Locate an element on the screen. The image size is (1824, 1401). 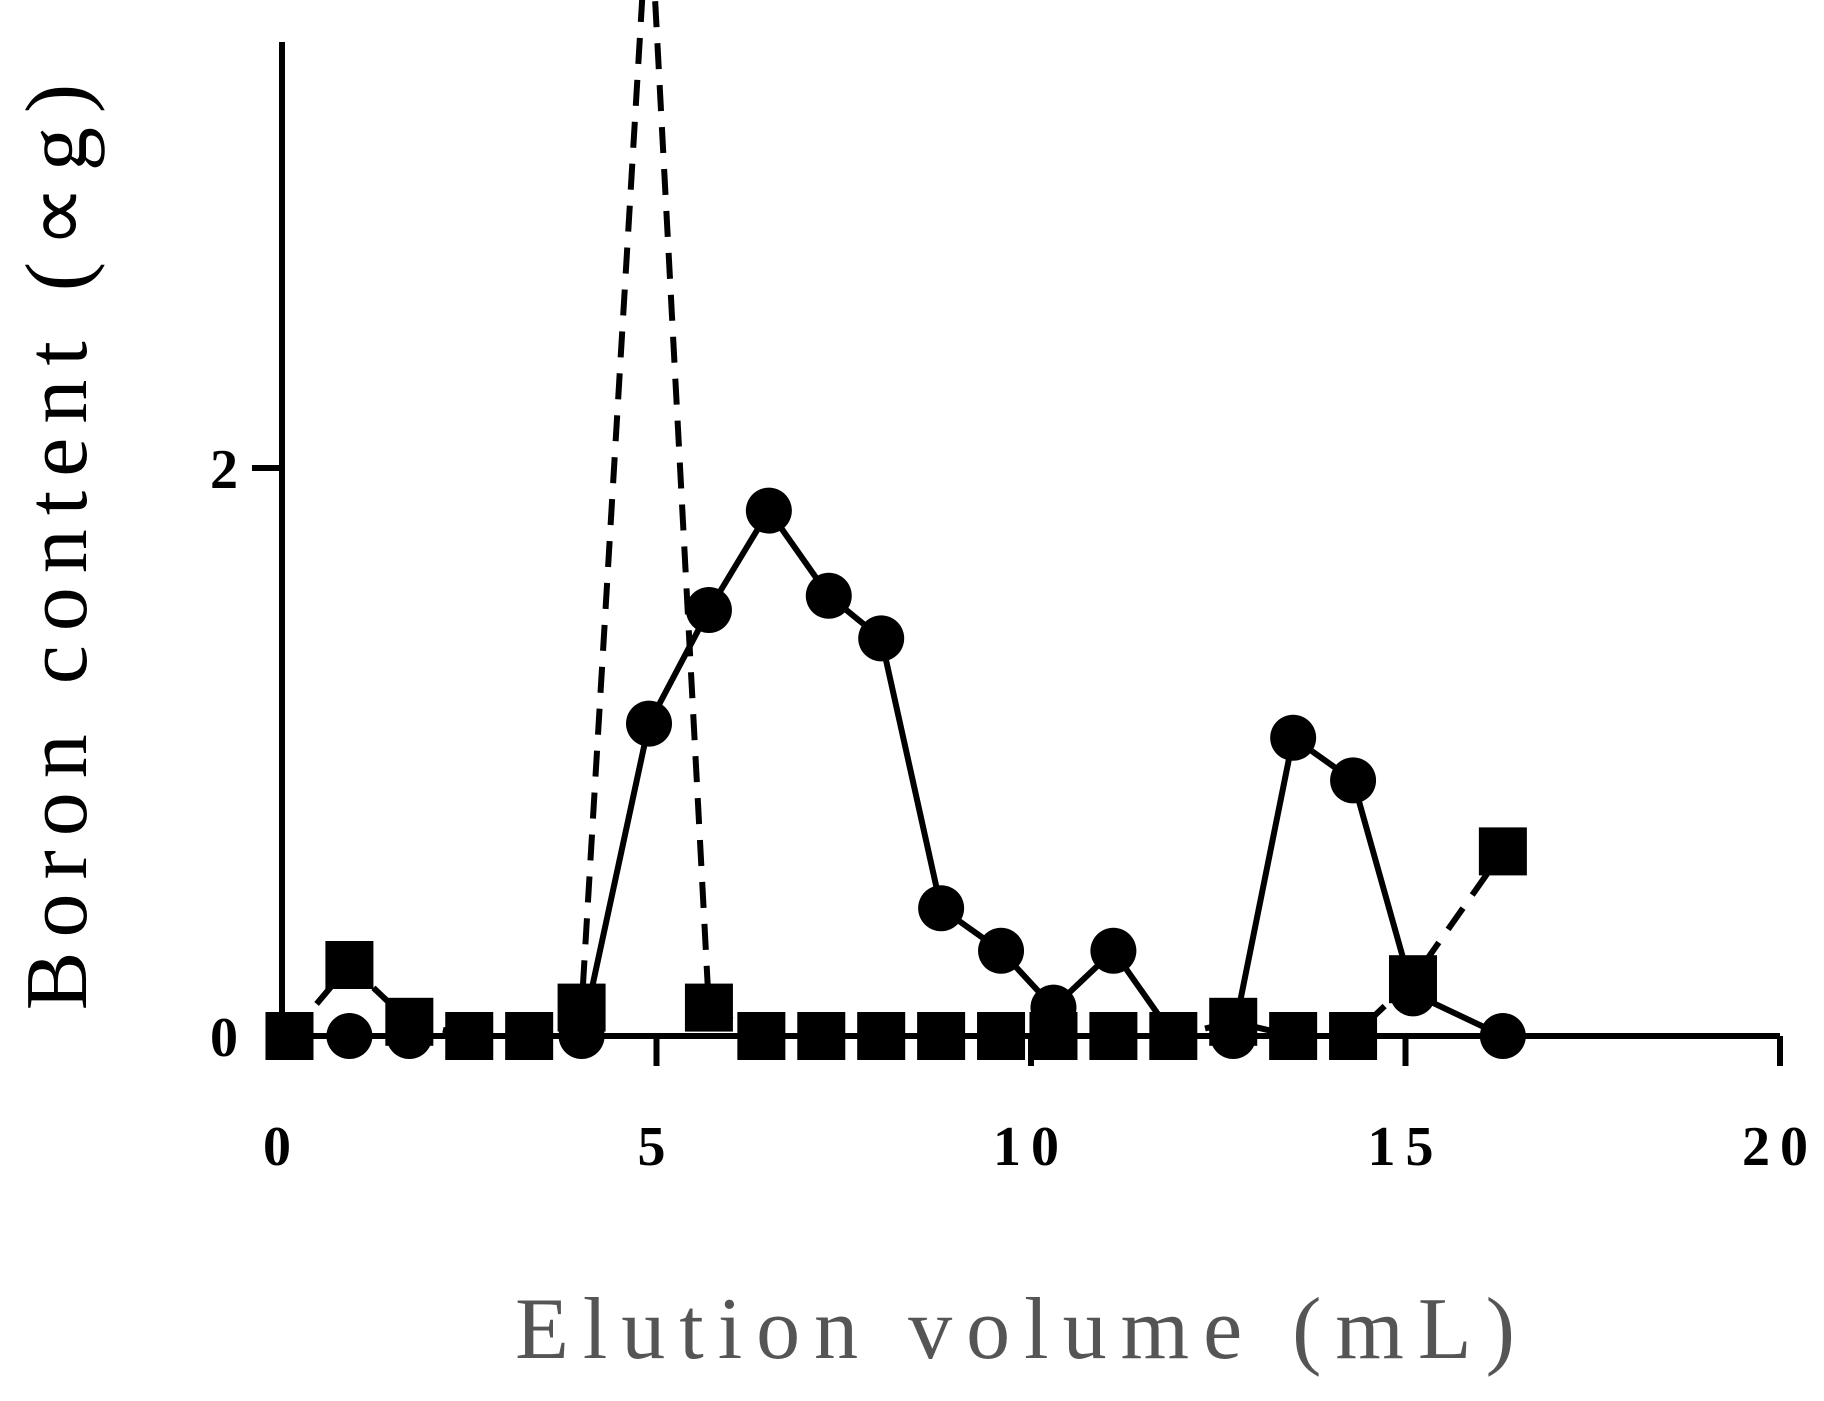
x-tick-label: 20 is located at coordinates (1780, 1147).